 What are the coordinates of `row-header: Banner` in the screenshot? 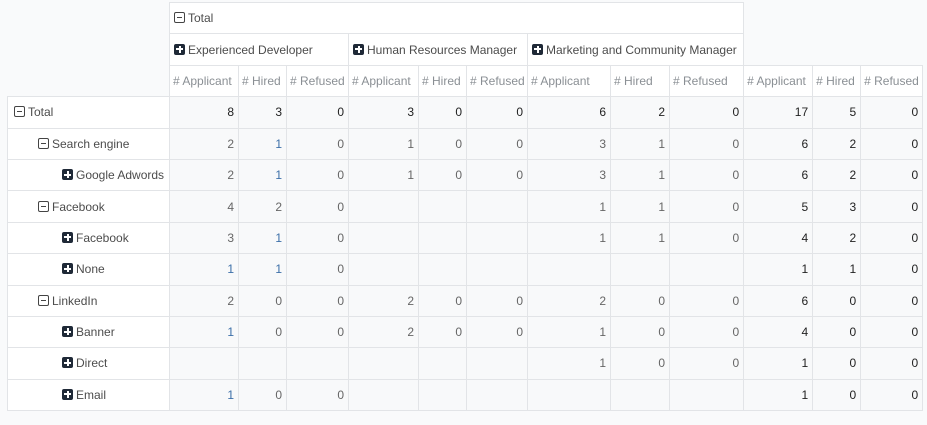 It's located at (88, 332).